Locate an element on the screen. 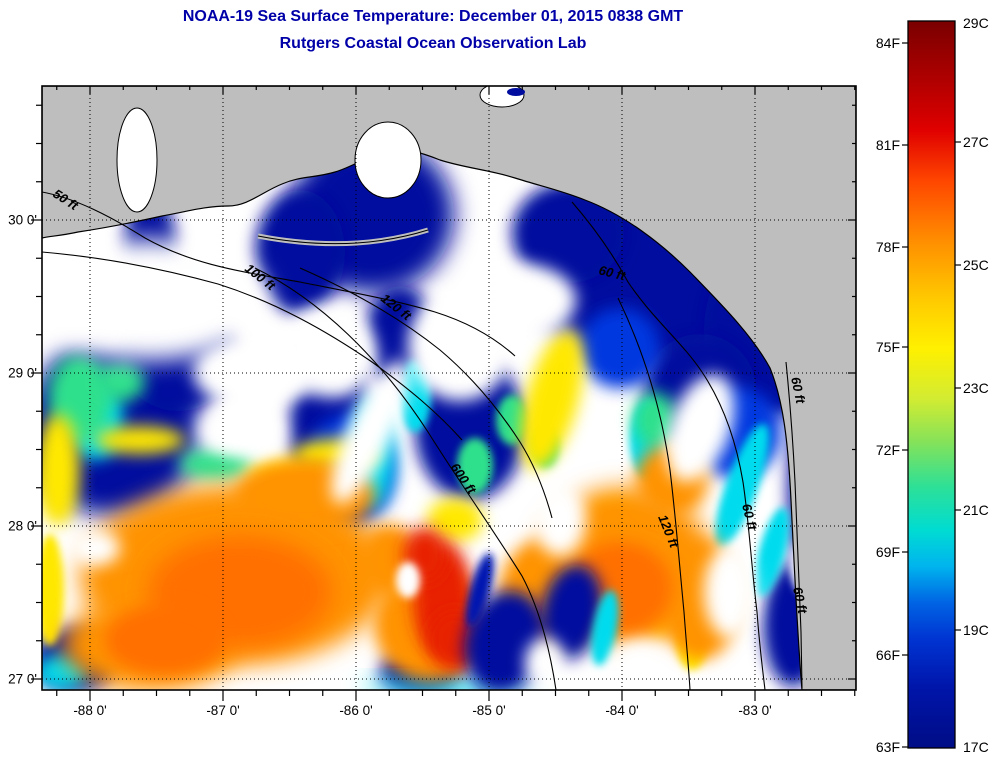 Image resolution: width=992 pixels, height=770 pixels. cbar-label-29c: 29C is located at coordinates (976, 23).